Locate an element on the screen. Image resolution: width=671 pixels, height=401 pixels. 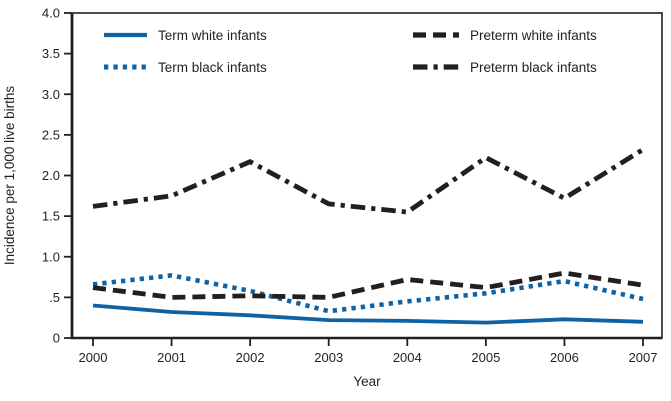
legend-item-term-black-infants: Term black infants is located at coordinates (185, 67).